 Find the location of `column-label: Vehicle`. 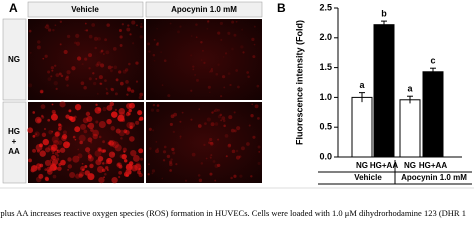

column-label: Vehicle is located at coordinates (85, 9).